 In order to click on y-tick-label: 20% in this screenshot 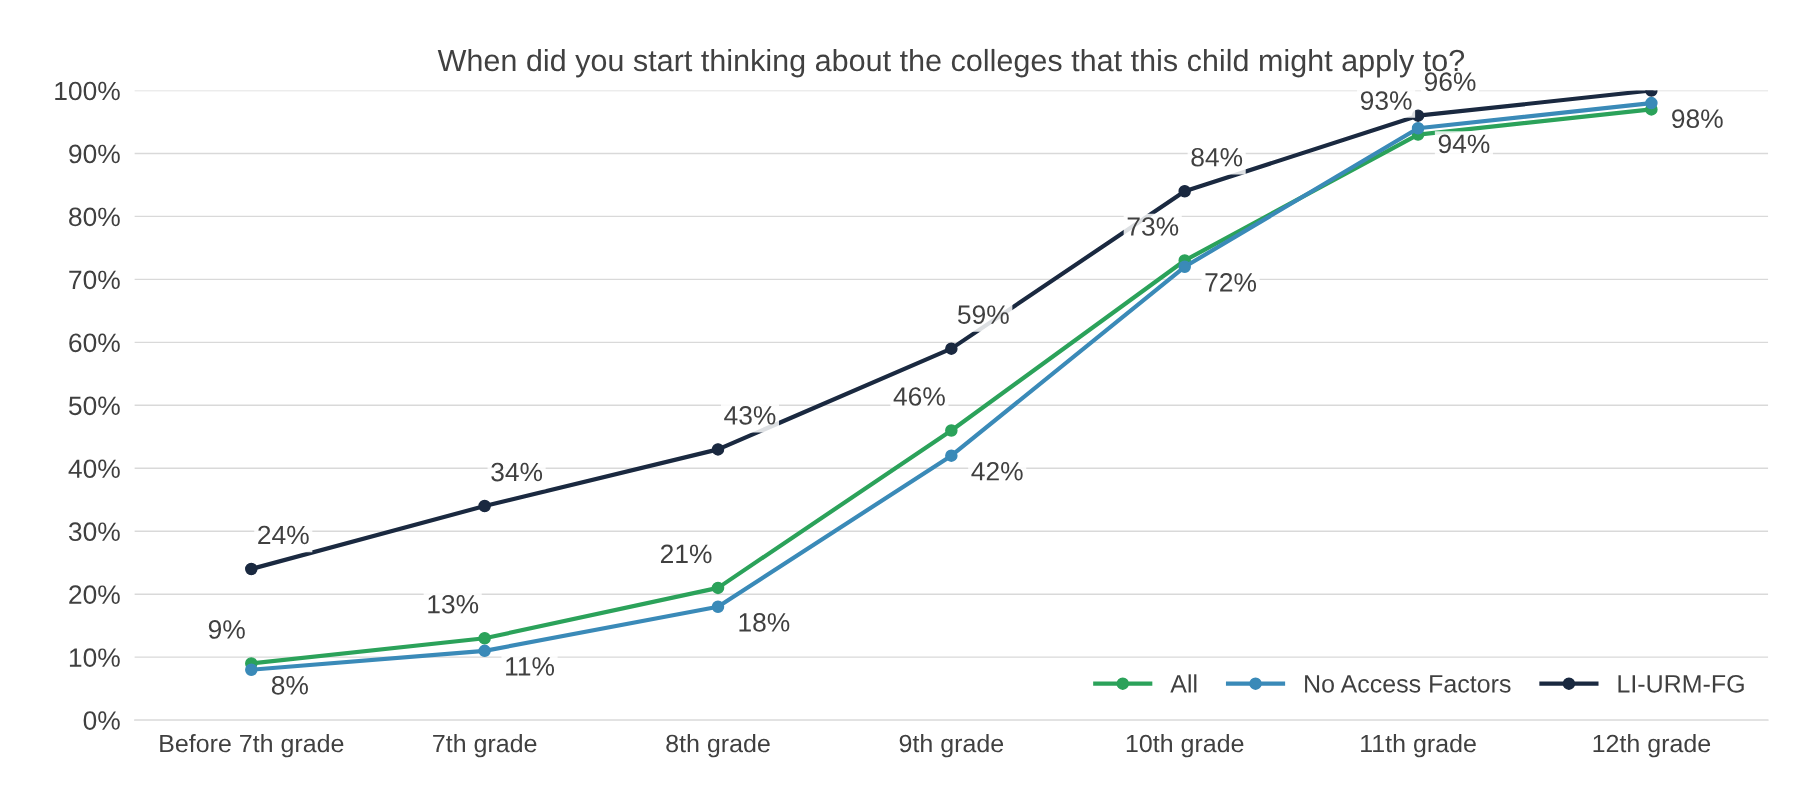, I will do `click(94, 595)`.